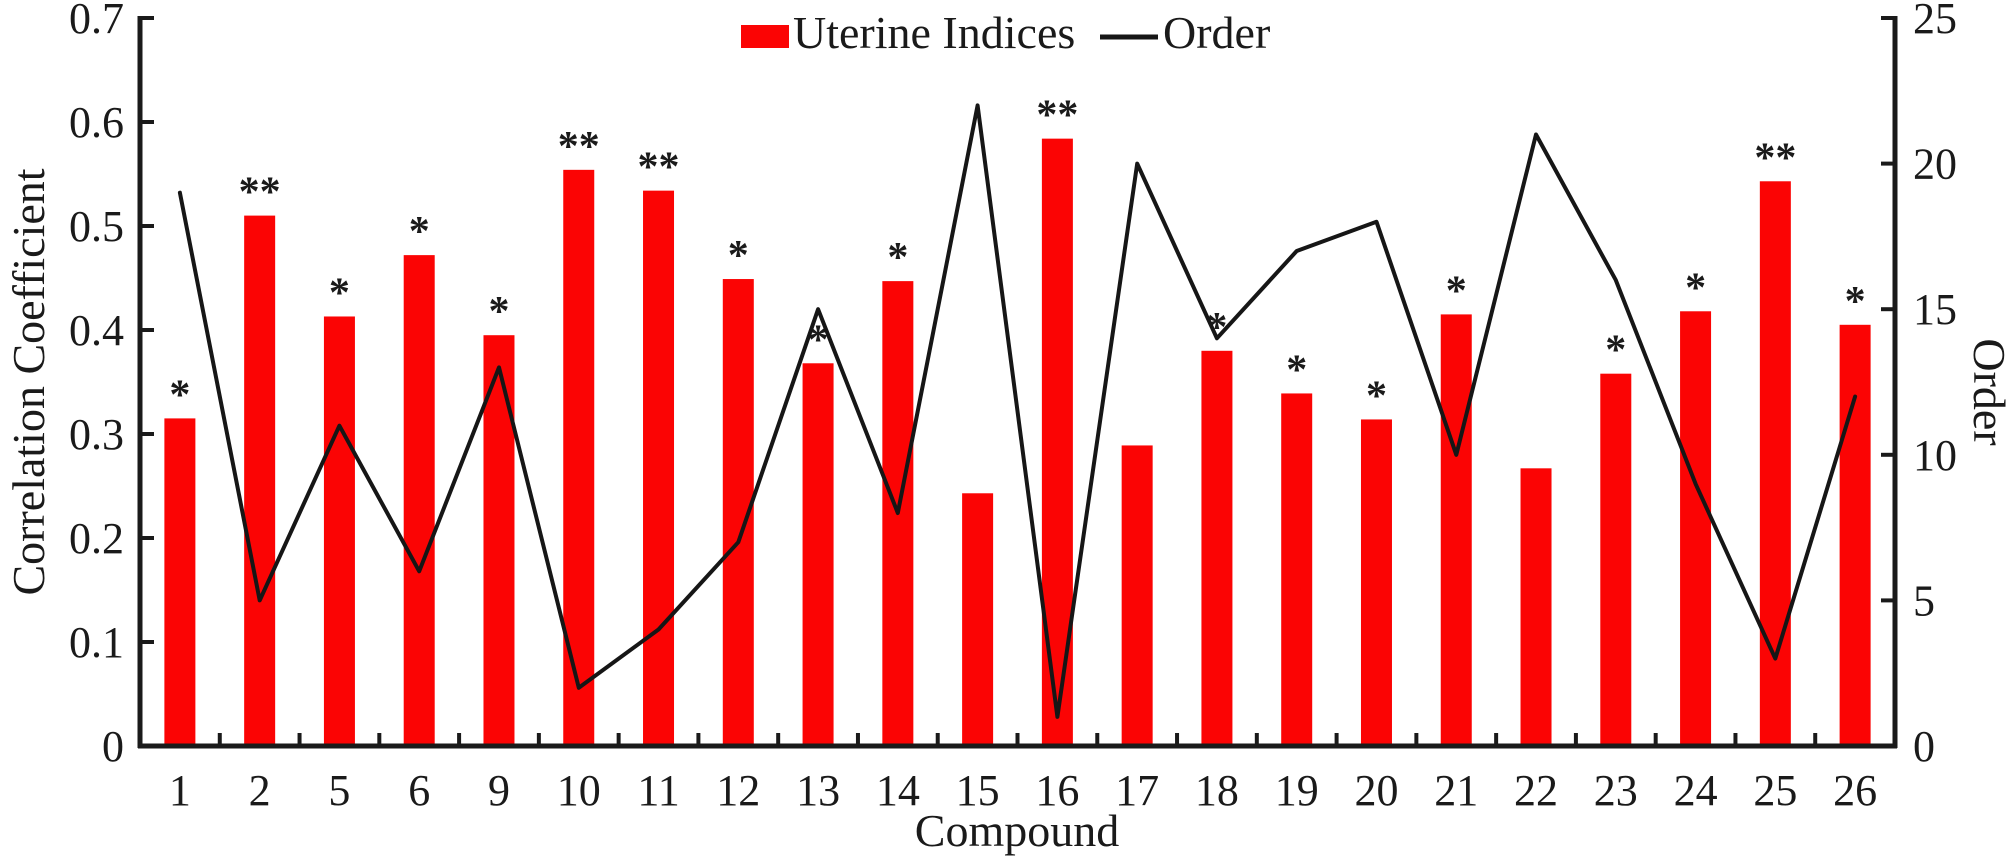 The height and width of the screenshot is (864, 2008). Describe the element at coordinates (1935, 455) in the screenshot. I see `y-right-tick-label: 10` at that location.